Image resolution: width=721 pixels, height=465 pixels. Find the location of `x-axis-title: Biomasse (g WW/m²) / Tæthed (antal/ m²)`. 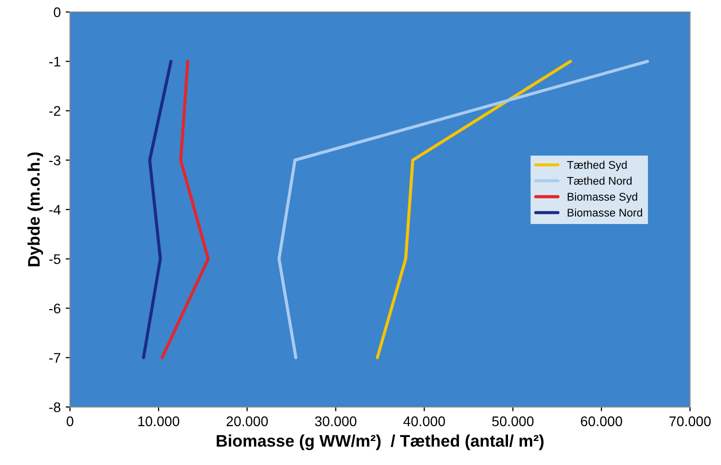

x-axis-title: Biomasse (g WW/m²) / Tæthed (antal/ m²) is located at coordinates (380, 442).